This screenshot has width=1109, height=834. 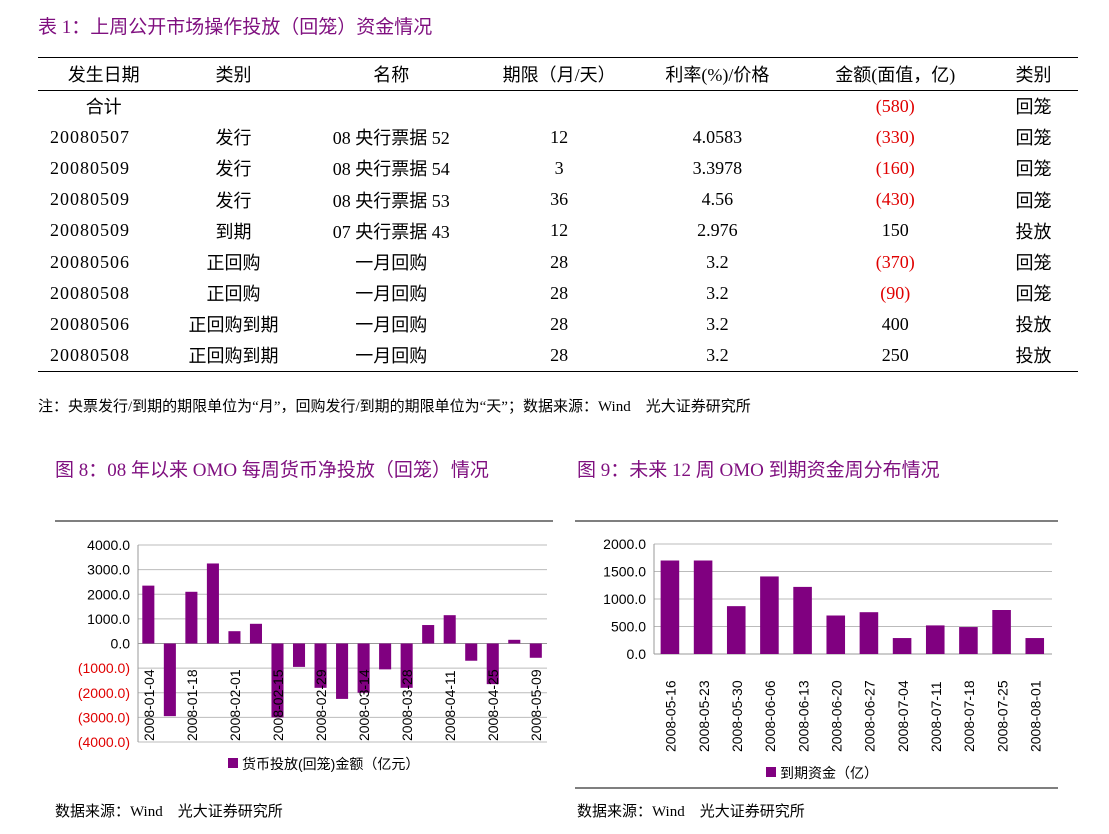 I want to click on table-header-row: 发生日期 类别 名称 期限（月/天） 利率(%)/价格 金额(面值，亿) 类别, so click(x=558, y=74).